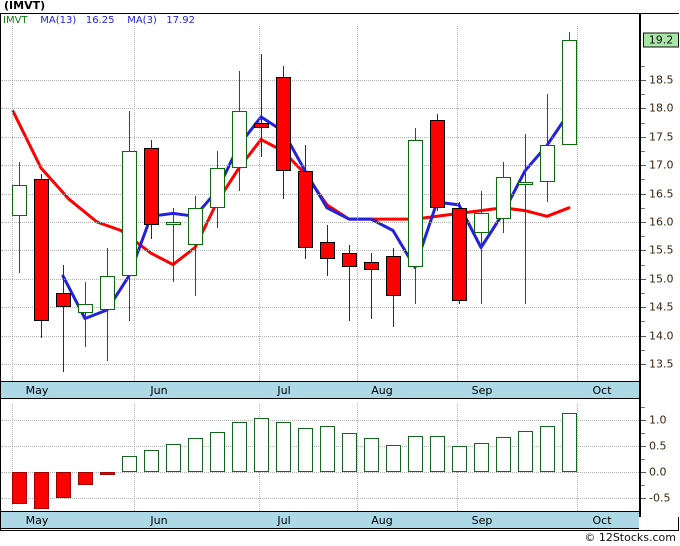  What do you see at coordinates (15, 20) in the screenshot?
I see `legend-symbol: IMVT` at bounding box center [15, 20].